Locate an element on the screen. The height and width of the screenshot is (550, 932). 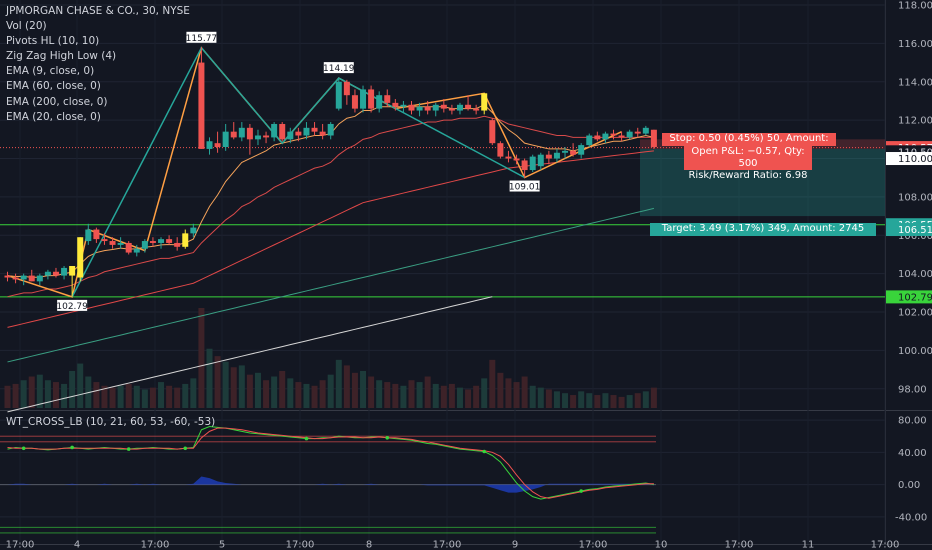
oscillator-label: WT_CROSS_LB (10, 21, 60, 53, -60, -53) is located at coordinates (111, 422).